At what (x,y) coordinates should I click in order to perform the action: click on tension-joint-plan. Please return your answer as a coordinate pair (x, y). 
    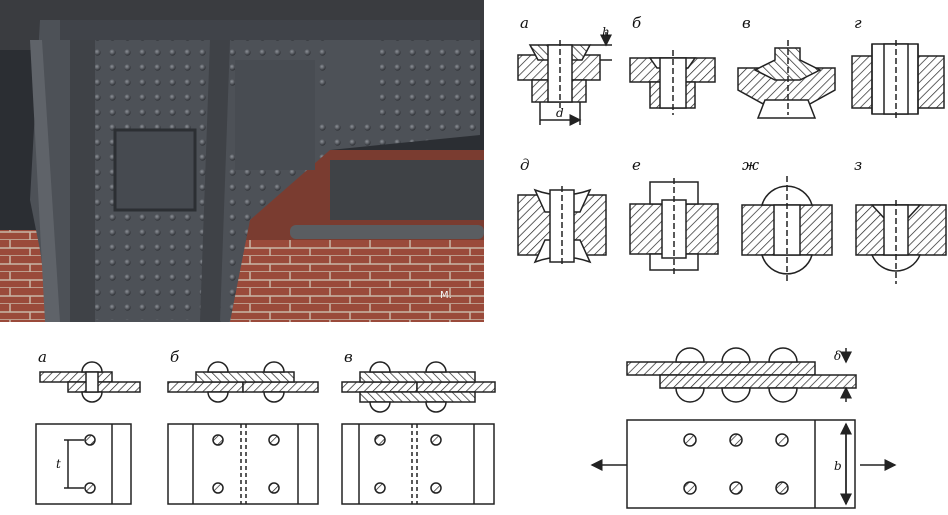
    Looking at the image, I should click on (743, 464).